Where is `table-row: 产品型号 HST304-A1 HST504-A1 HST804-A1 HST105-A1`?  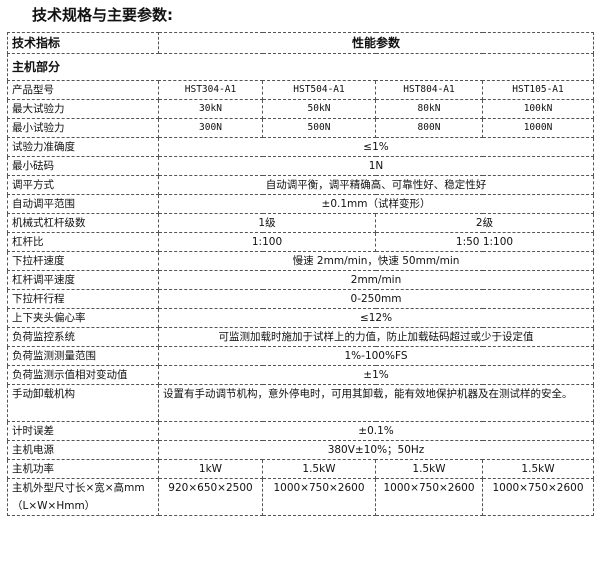
table-row: 产品型号 HST304-A1 HST504-A1 HST804-A1 HST105-A1 is located at coordinates (301, 90).